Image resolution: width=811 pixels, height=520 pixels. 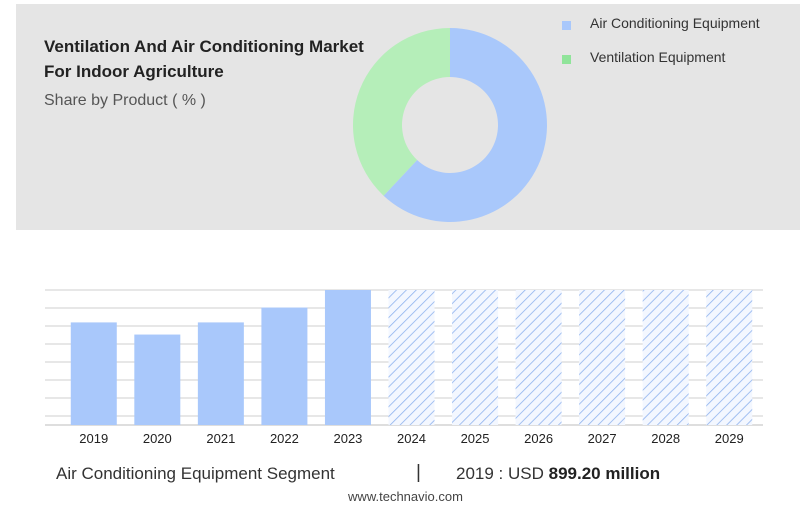 I want to click on x-tick-label: 2029, so click(x=729, y=438).